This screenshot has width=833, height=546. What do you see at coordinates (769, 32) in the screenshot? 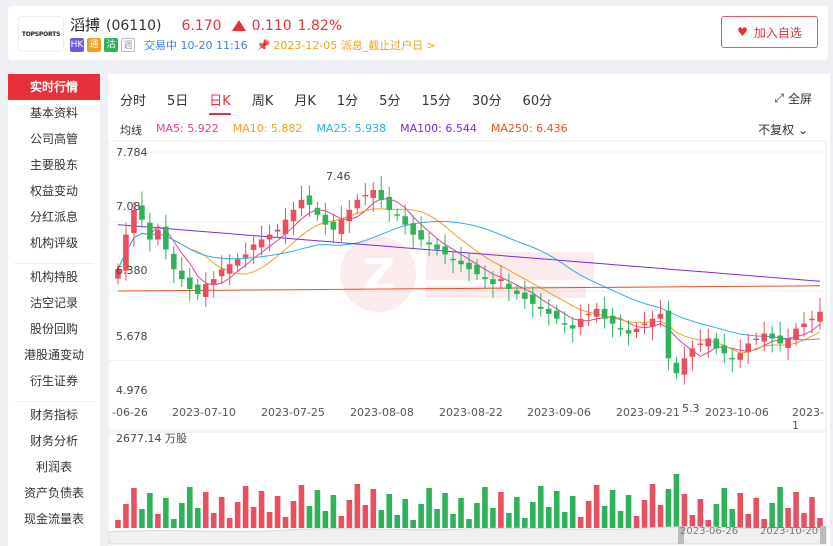
I see `add-watchlist-button: ♥ 加入自选` at bounding box center [769, 32].